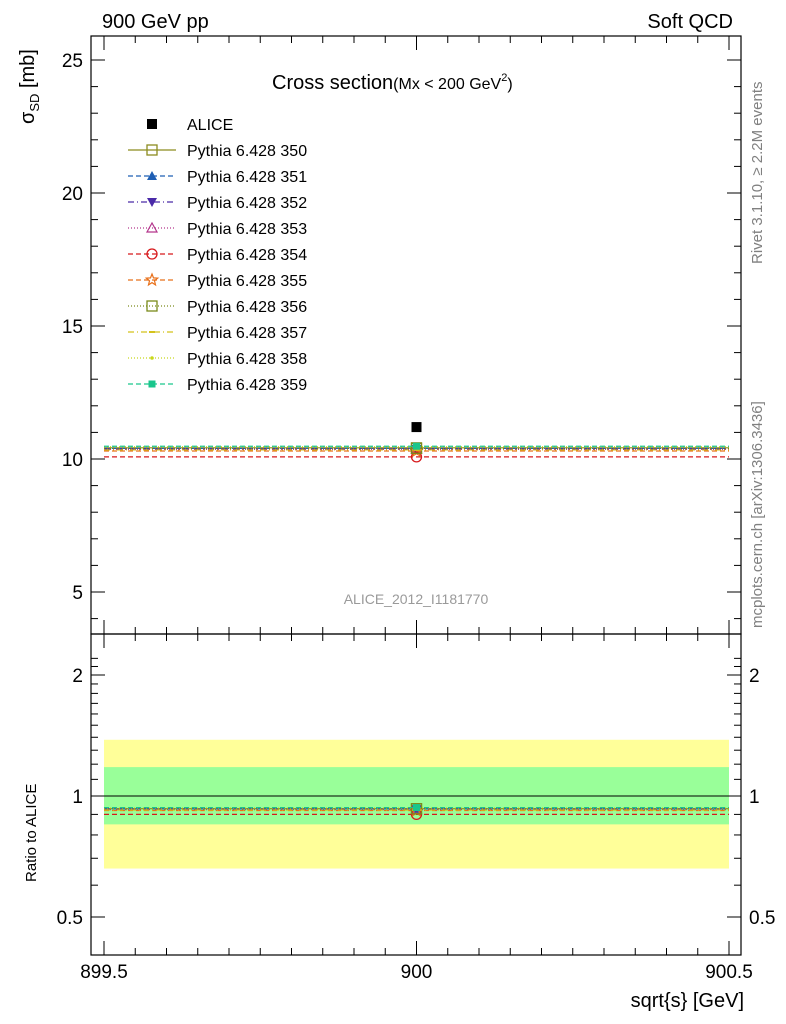 The width and height of the screenshot is (786, 1024). What do you see at coordinates (247, 203) in the screenshot?
I see `legend-label: Pythia 6.428 352` at bounding box center [247, 203].